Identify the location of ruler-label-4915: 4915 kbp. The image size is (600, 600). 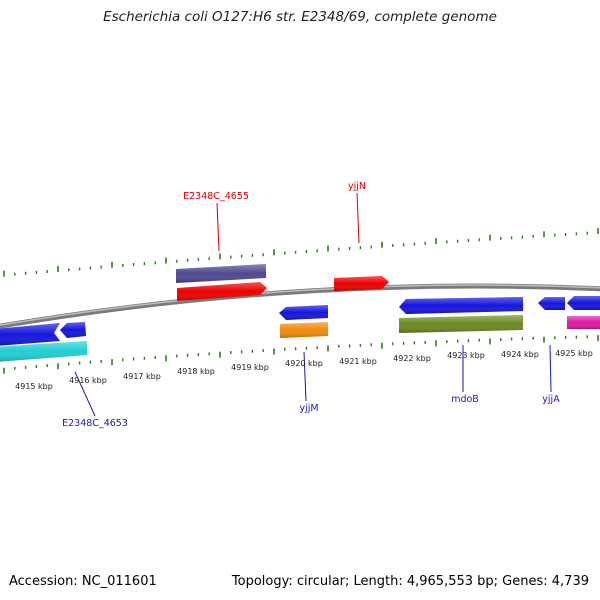
(34, 386).